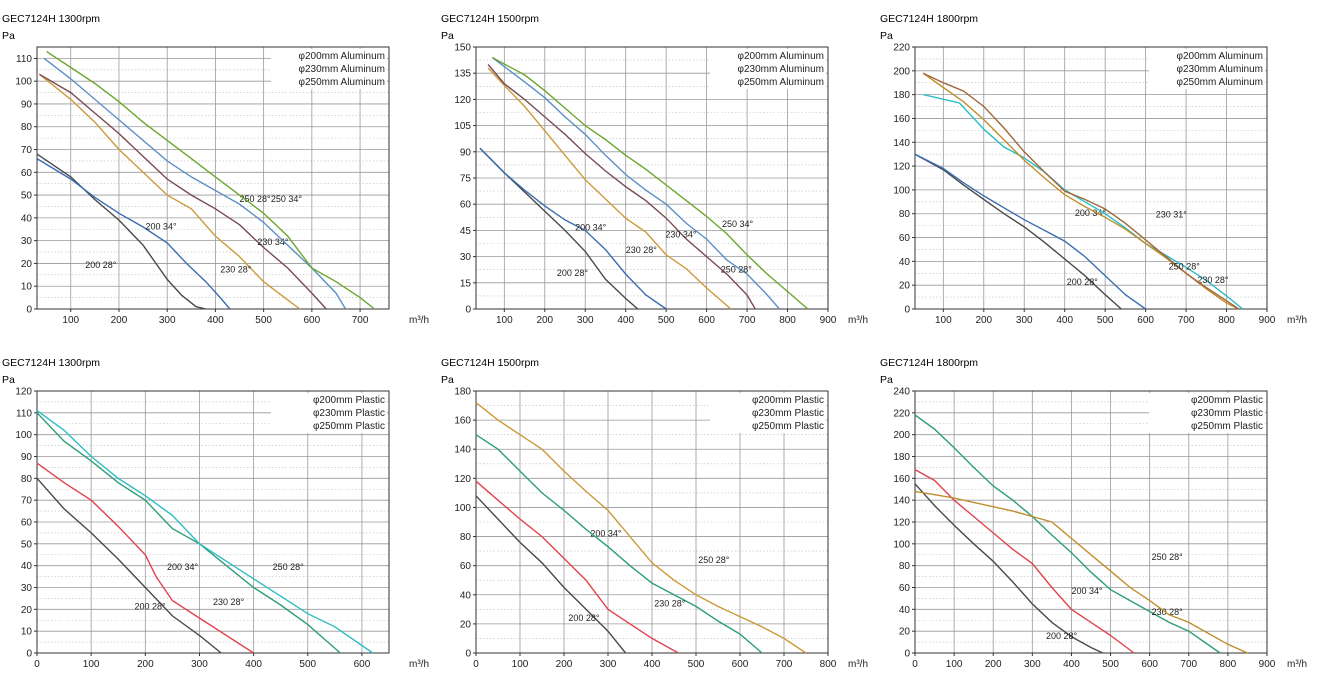 This screenshot has height=688, width=1317. I want to click on x-tick-label: 200, so click(564, 664).